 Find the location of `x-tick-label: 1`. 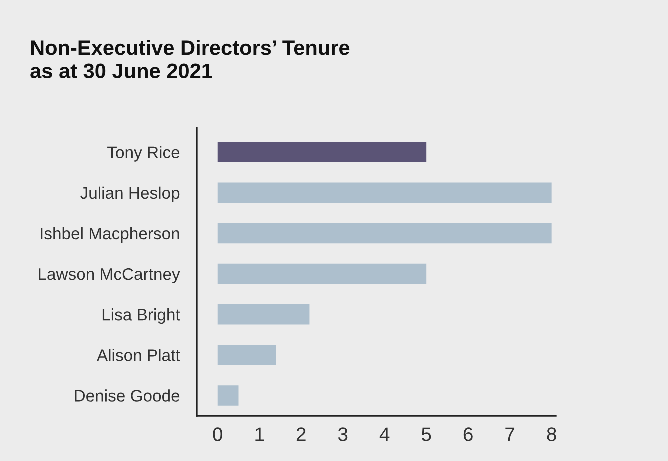

x-tick-label: 1 is located at coordinates (260, 435).